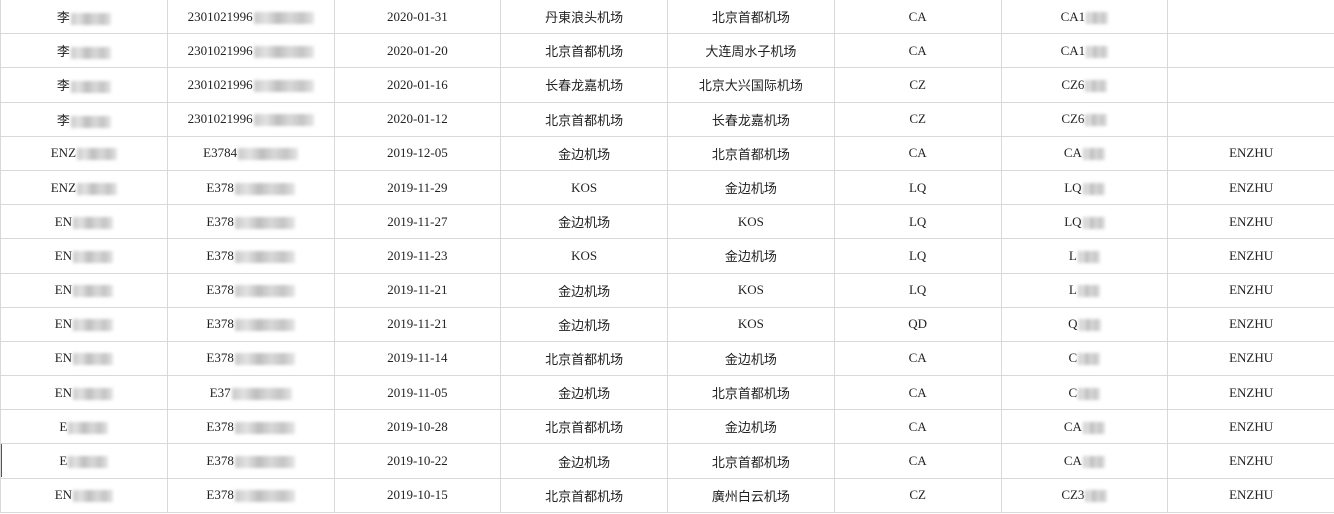 The image size is (1334, 514). What do you see at coordinates (1084, 324) in the screenshot?
I see `flight-cell: Q` at bounding box center [1084, 324].